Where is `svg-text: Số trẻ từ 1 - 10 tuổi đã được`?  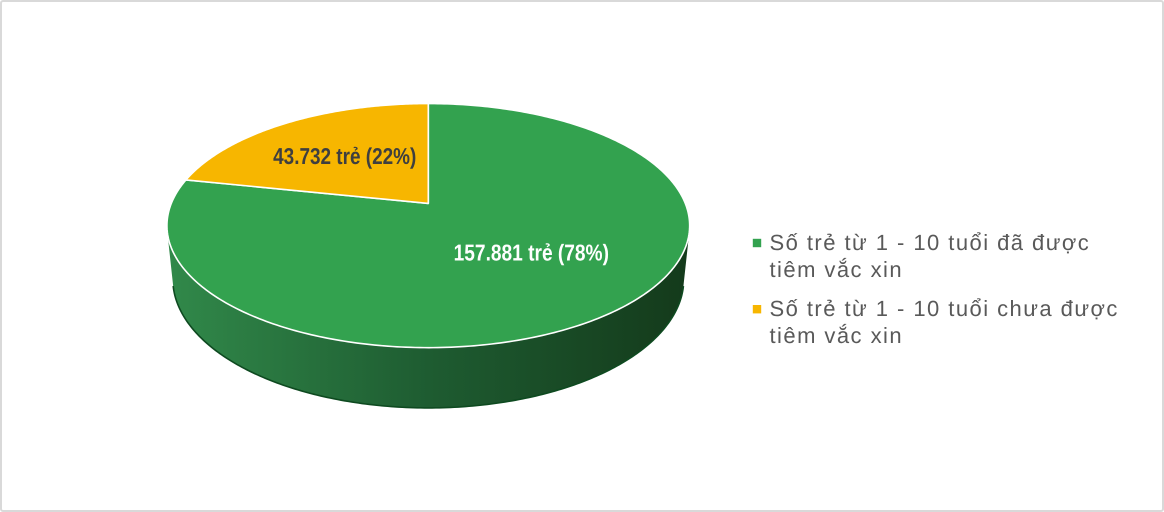
svg-text: Số trẻ từ 1 - 10 tuổi đã được is located at coordinates (930, 242).